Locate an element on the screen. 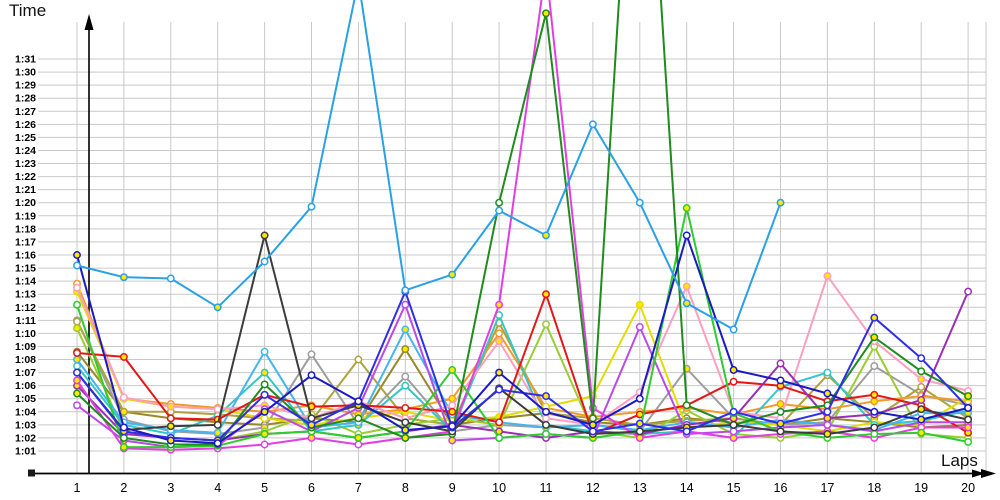 Image resolution: width=1000 pixels, height=500 pixels. x-tick-label: 10 is located at coordinates (499, 488).